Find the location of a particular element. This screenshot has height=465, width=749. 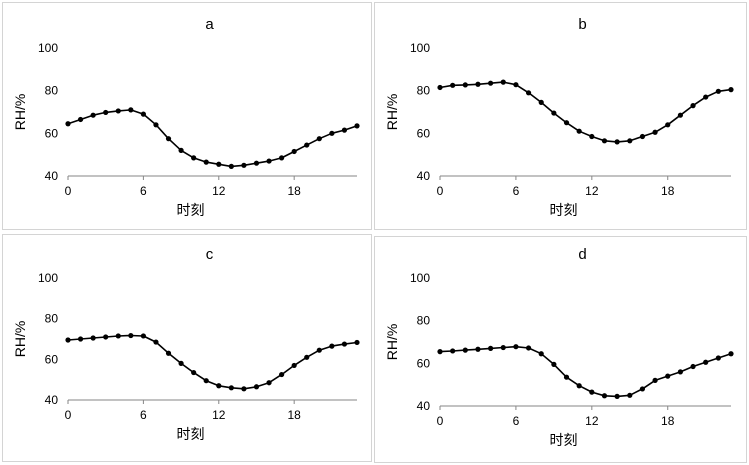

chart-title: d is located at coordinates (582, 254).